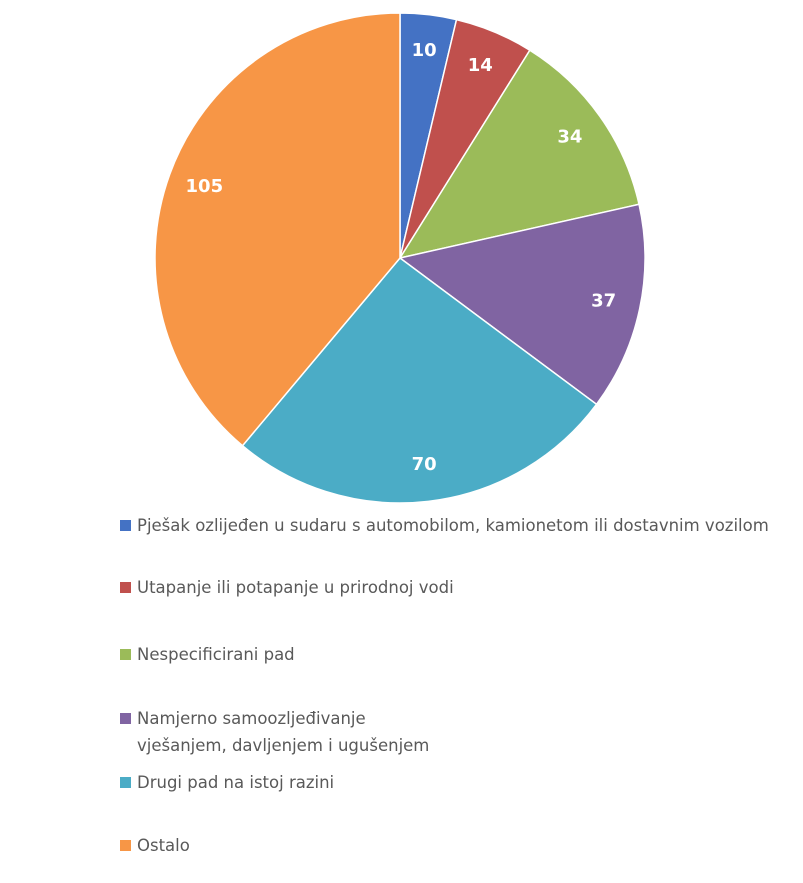 The image size is (803, 883). I want to click on data-label: 34, so click(569, 137).